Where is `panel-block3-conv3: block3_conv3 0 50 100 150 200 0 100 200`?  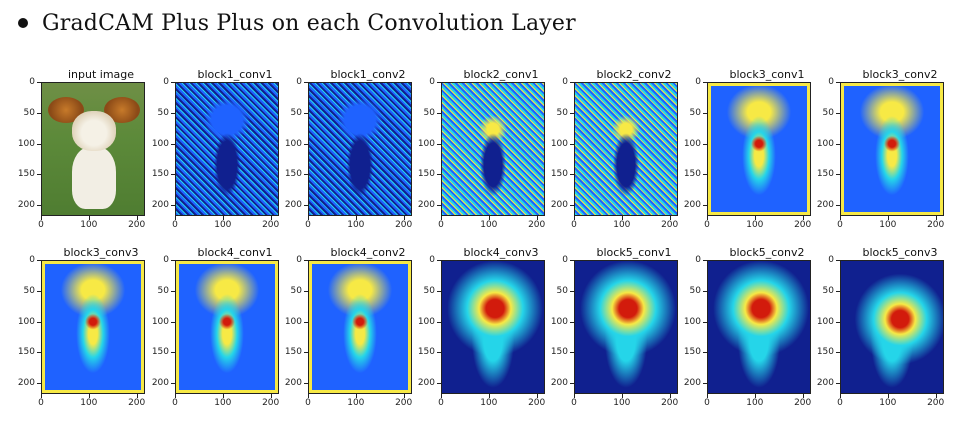 panel-block3-conv3: block3_conv3 0 50 100 150 200 0 100 200 is located at coordinates (89, 327).